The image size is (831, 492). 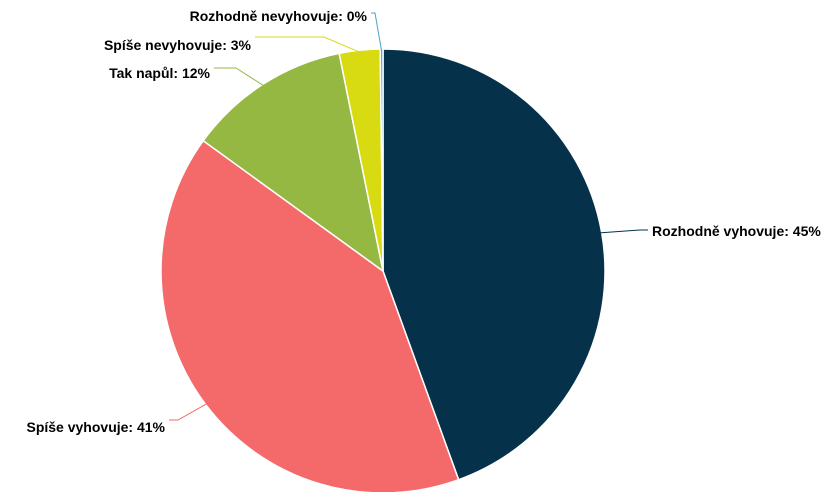 I want to click on data-label: Rozhodně nevyhovuje: 0%, so click(x=279, y=16).